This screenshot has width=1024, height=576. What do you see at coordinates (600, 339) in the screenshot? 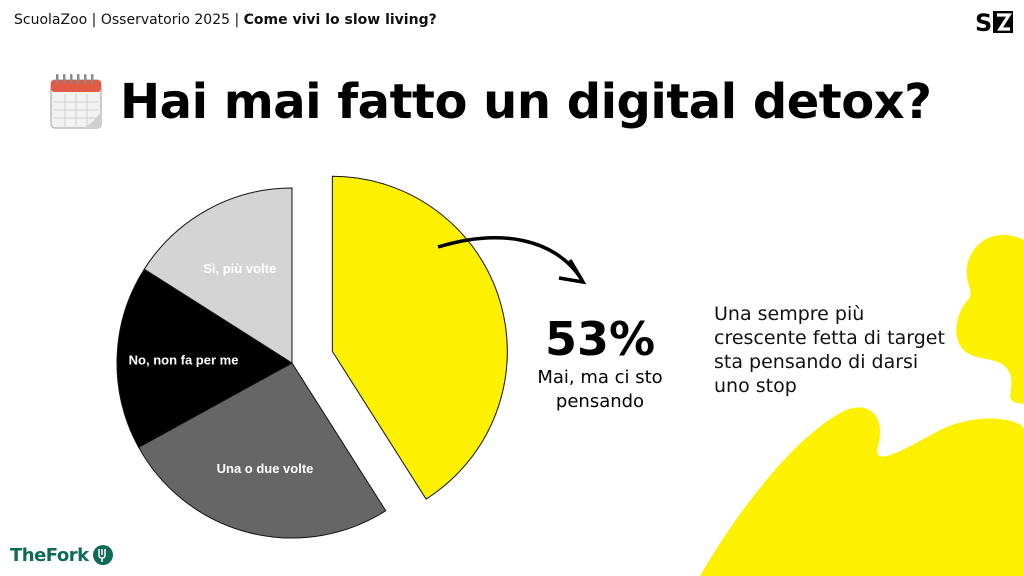
I see `highlight-percentage: 53%` at bounding box center [600, 339].